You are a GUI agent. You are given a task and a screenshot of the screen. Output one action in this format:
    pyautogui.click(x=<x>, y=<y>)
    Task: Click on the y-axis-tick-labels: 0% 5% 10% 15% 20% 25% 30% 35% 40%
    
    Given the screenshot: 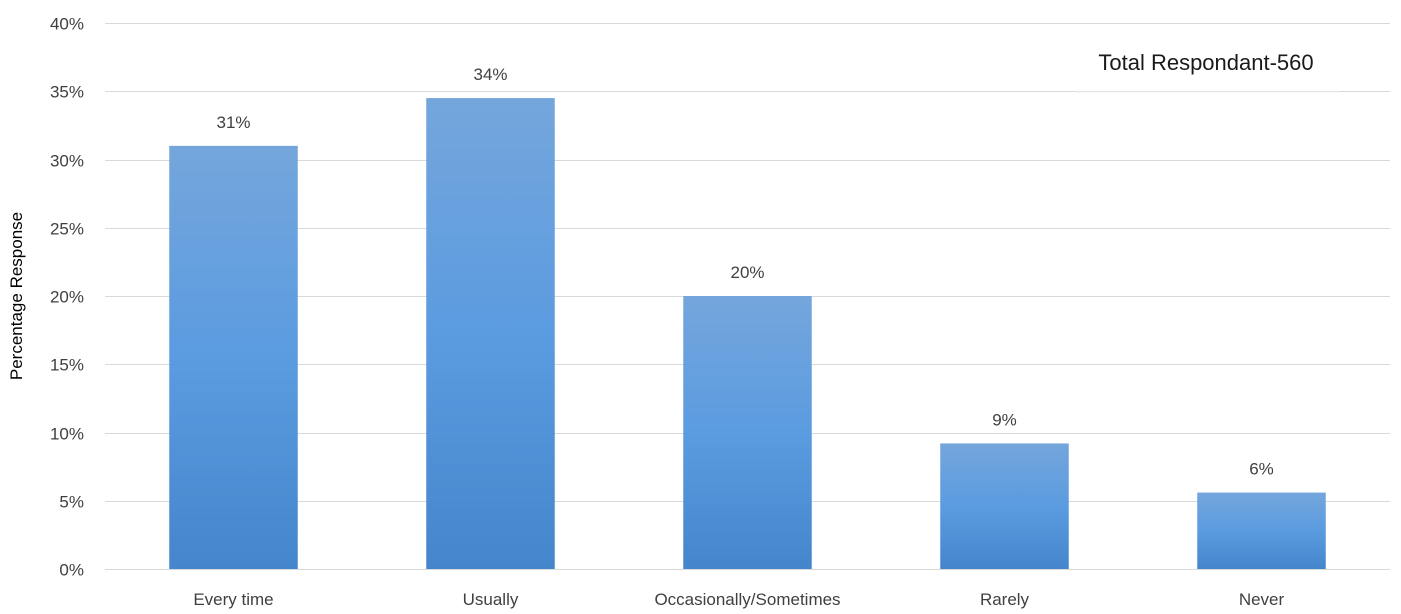 What is the action you would take?
    pyautogui.click(x=67, y=297)
    